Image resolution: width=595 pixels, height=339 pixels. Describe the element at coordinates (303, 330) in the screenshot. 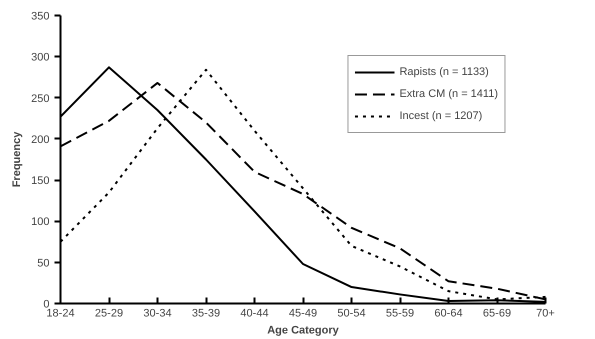

I see `x-axis-title: Age Category` at that location.